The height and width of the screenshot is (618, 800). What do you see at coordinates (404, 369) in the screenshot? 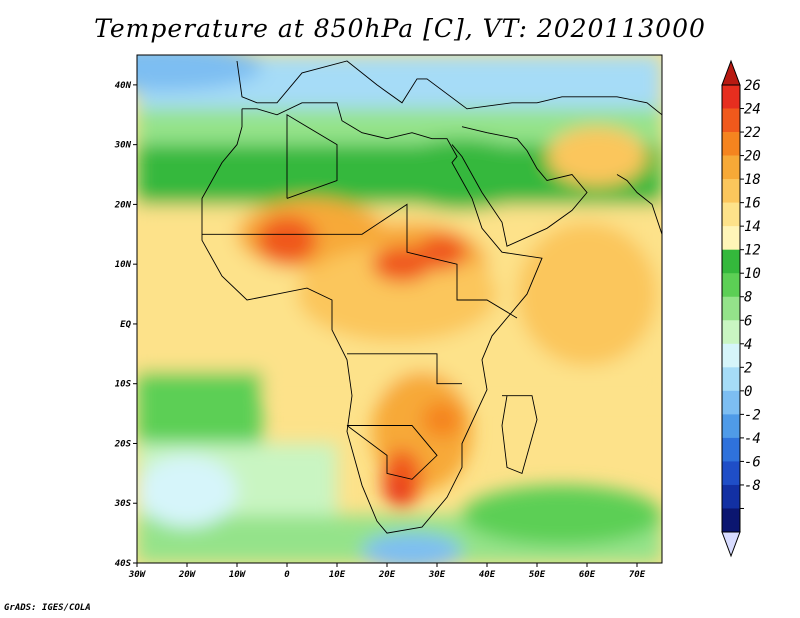
I see `border-central` at bounding box center [404, 369].